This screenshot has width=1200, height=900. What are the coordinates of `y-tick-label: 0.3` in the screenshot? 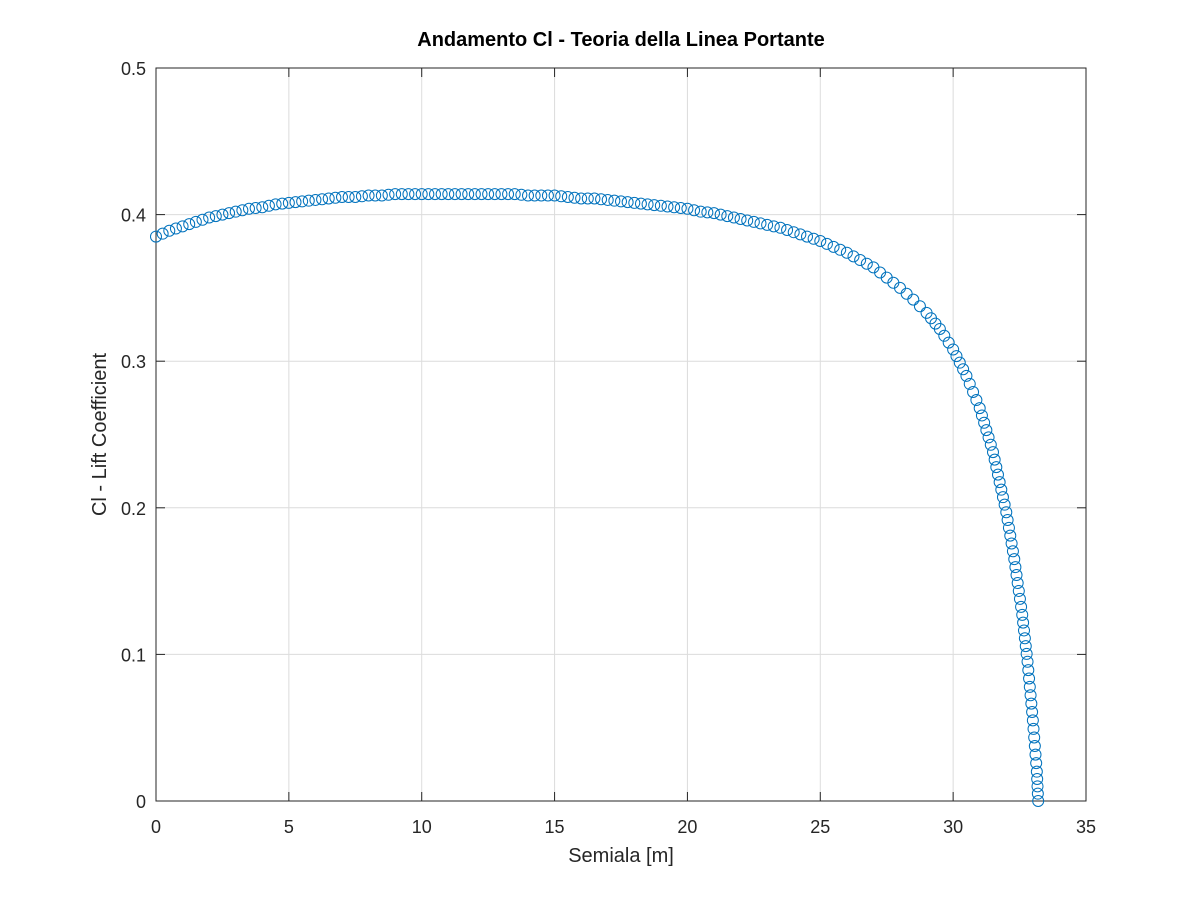 It's located at (133, 362).